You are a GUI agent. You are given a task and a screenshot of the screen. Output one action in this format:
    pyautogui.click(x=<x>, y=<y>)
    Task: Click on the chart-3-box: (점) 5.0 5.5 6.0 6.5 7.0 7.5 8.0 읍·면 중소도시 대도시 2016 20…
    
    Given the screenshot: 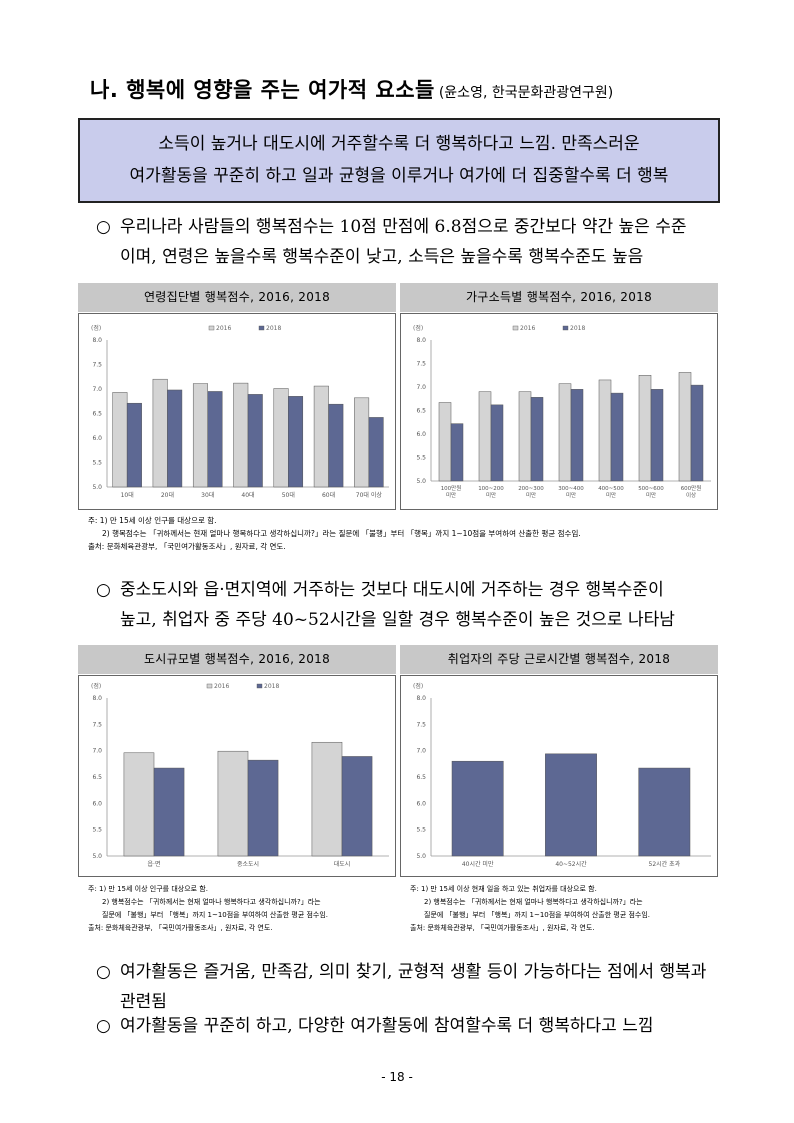 What is the action you would take?
    pyautogui.click(x=237, y=776)
    